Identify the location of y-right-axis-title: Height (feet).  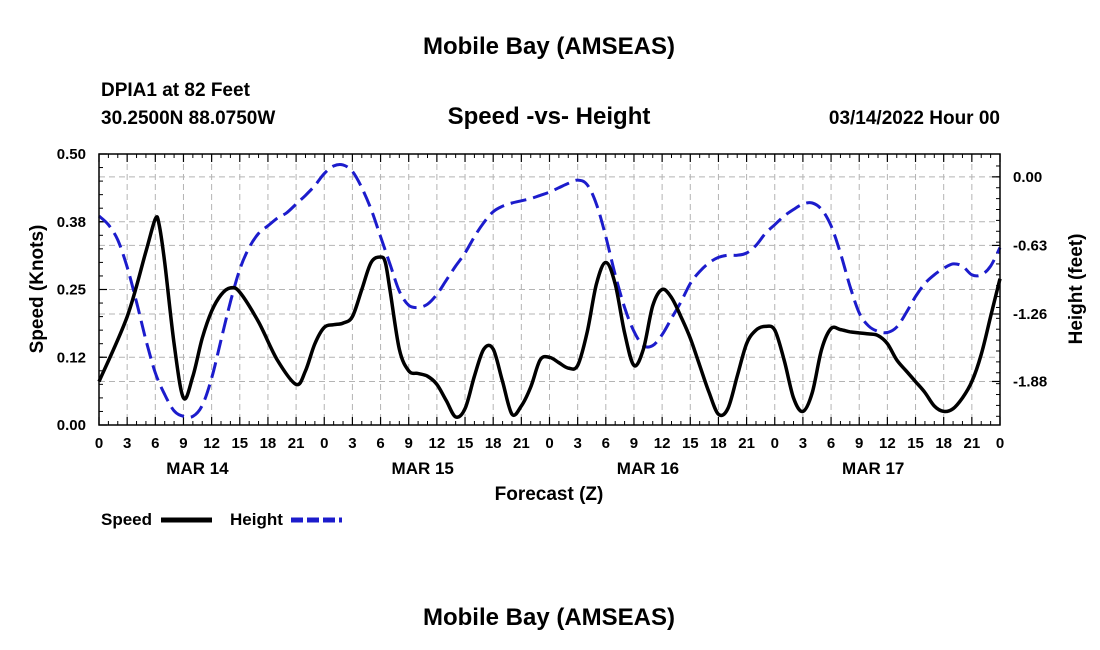
(1076, 289).